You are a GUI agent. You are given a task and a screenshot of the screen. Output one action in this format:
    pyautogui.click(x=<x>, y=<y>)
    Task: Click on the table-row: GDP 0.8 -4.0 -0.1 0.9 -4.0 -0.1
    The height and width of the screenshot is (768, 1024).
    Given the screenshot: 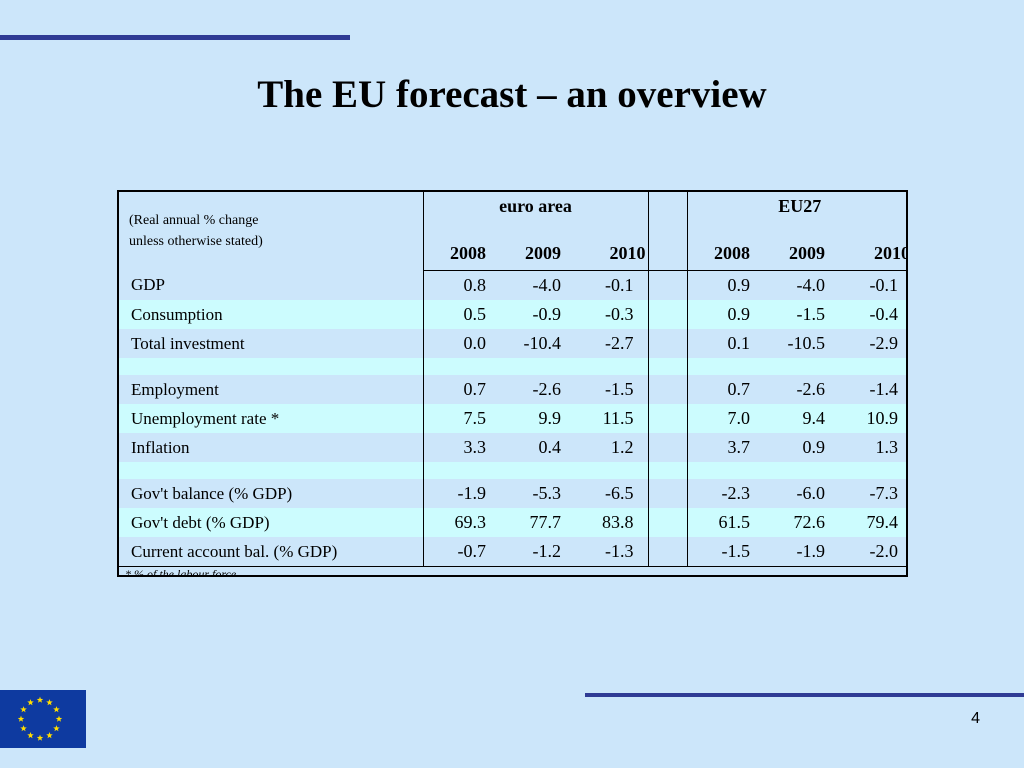 What is the action you would take?
    pyautogui.click(x=512, y=285)
    